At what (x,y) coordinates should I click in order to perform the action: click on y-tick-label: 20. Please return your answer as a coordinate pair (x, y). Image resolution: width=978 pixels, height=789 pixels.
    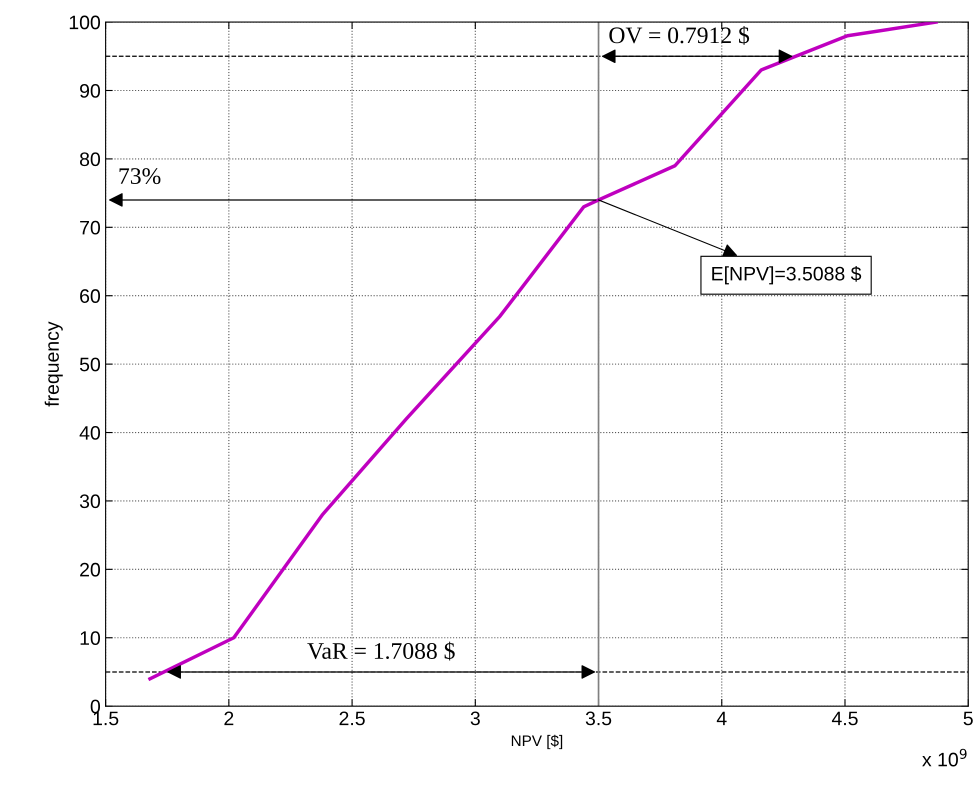
    Looking at the image, I should click on (90, 569).